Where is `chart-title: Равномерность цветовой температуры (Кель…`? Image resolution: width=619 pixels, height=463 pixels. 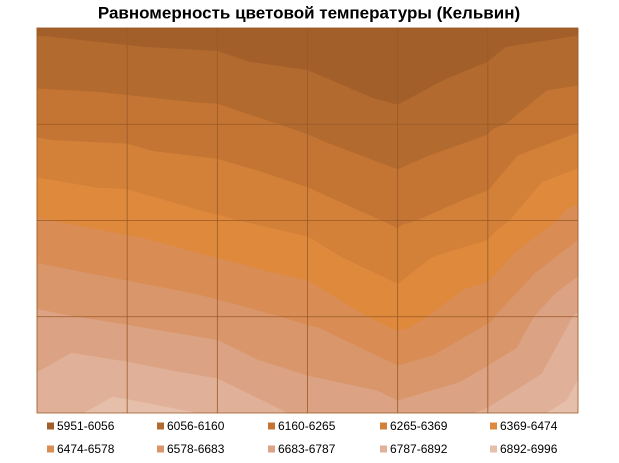 chart-title: Равномерность цветовой температуры (Кель… is located at coordinates (309, 12).